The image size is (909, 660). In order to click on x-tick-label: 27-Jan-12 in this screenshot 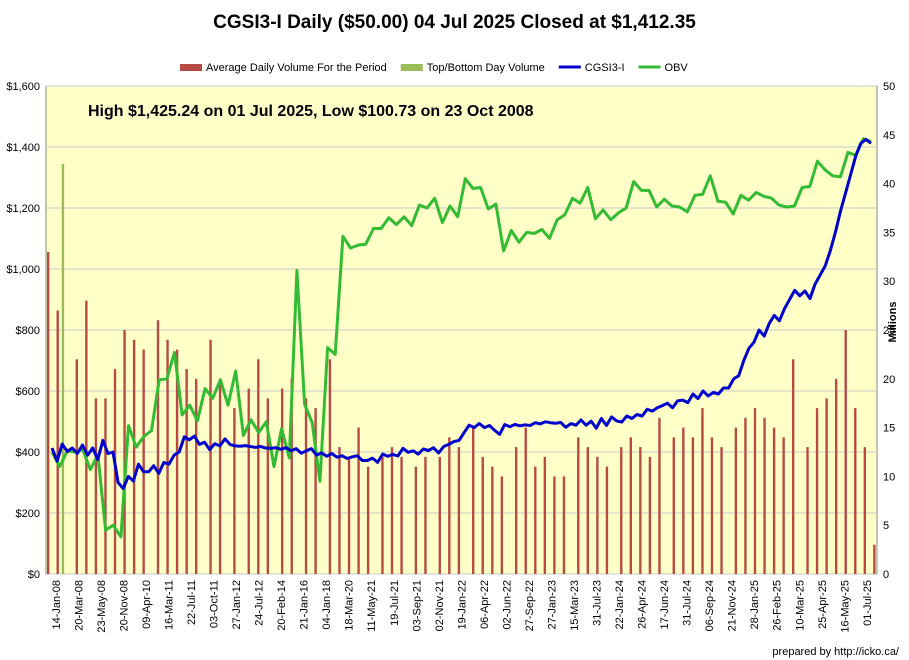, I will do `click(237, 605)`.